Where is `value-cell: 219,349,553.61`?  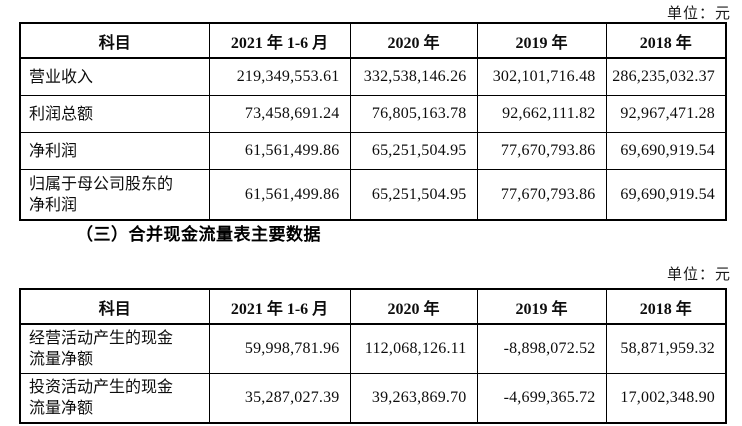 value-cell: 219,349,553.61 is located at coordinates (279, 76).